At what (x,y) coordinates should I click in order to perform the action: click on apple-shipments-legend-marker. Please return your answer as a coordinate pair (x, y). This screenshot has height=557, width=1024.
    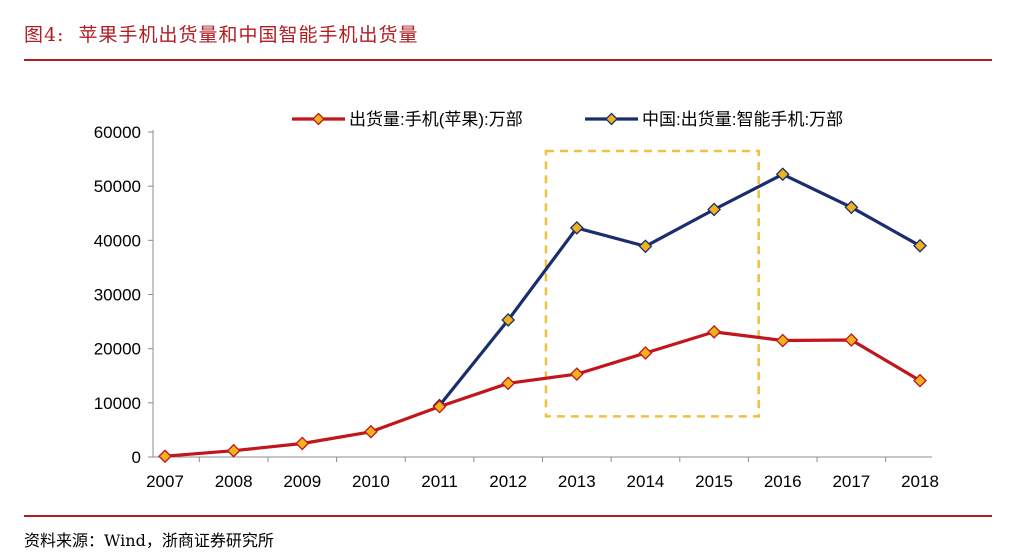
    Looking at the image, I should click on (318, 119).